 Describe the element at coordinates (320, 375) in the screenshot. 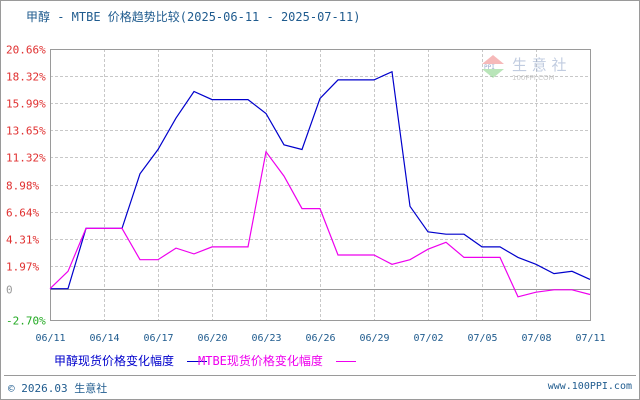

I see `footer-divider` at that location.